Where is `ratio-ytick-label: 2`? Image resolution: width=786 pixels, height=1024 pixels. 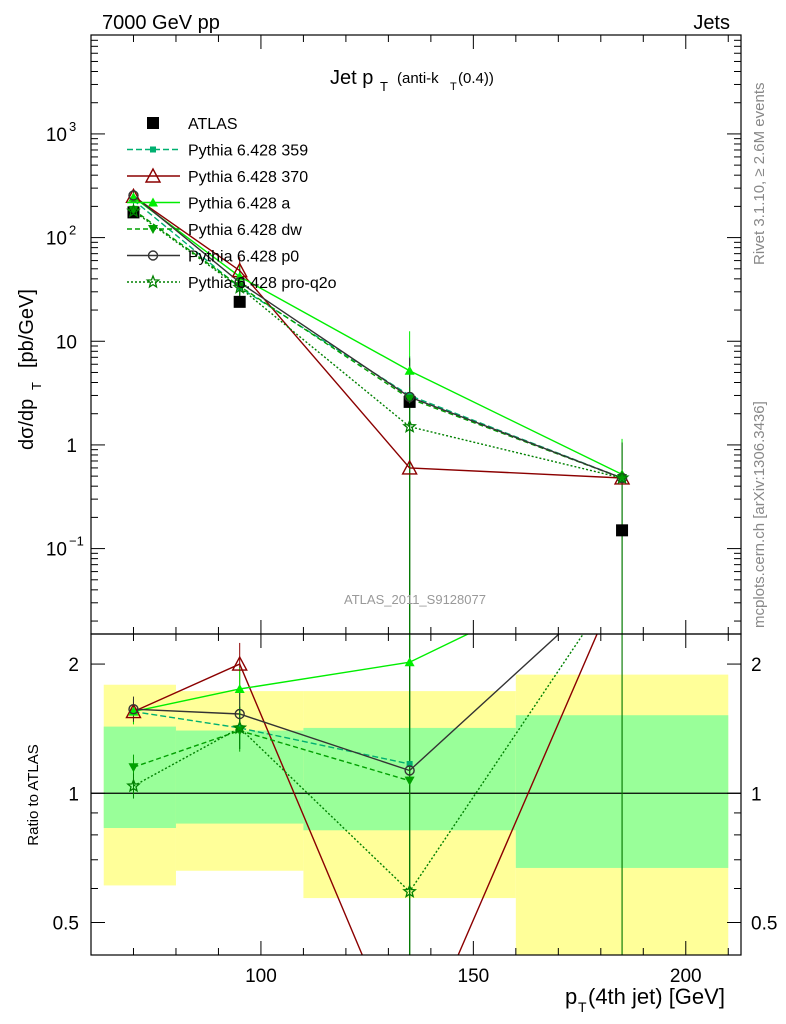
ratio-ytick-label: 2 is located at coordinates (73, 665).